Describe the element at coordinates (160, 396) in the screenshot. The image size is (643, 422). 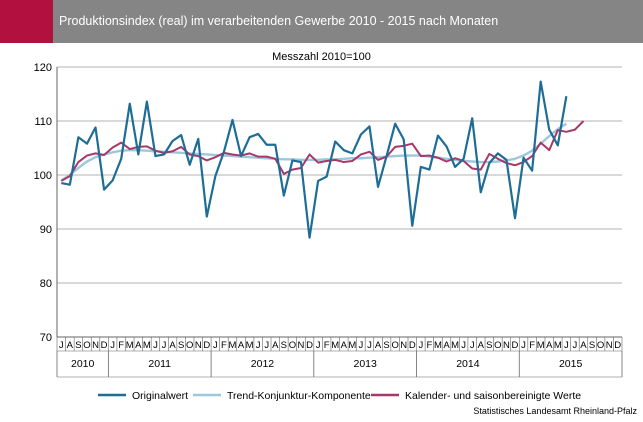
I see `legend-label: Originalwert` at that location.